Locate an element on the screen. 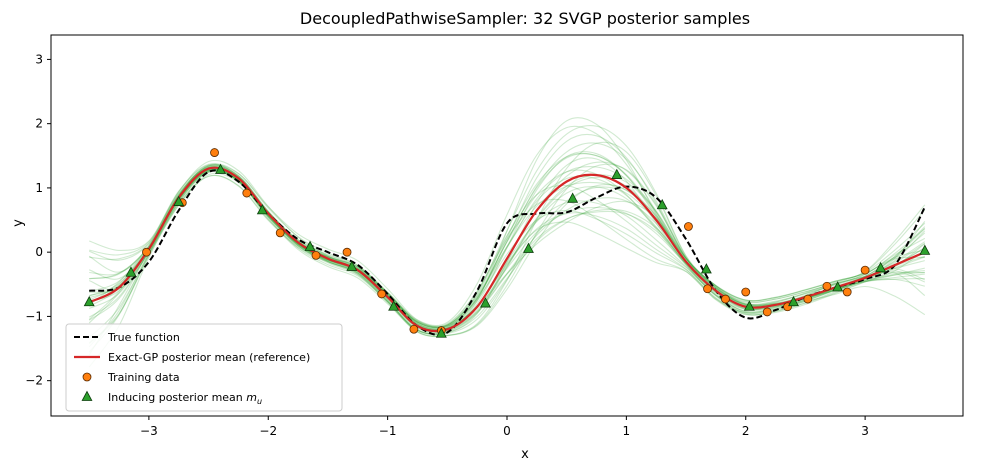  x-tick-label: 2 is located at coordinates (746, 431).